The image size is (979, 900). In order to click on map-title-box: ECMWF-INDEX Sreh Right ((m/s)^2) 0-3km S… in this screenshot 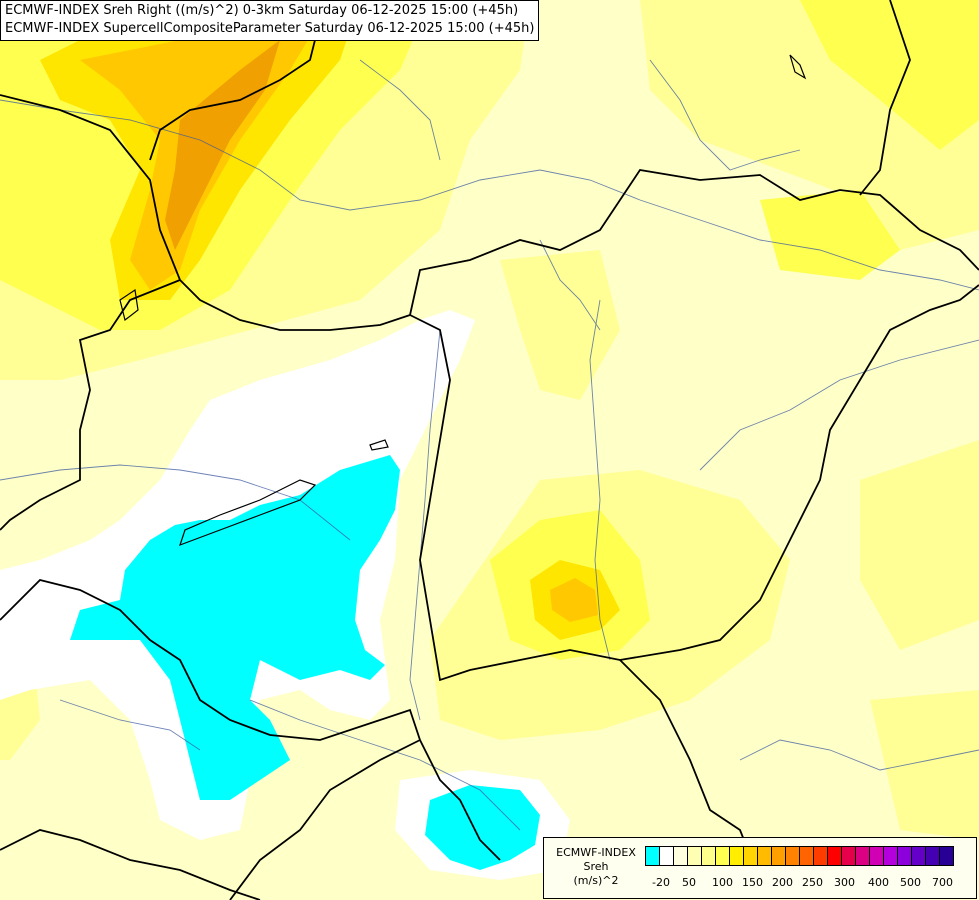, I will do `click(270, 20)`.